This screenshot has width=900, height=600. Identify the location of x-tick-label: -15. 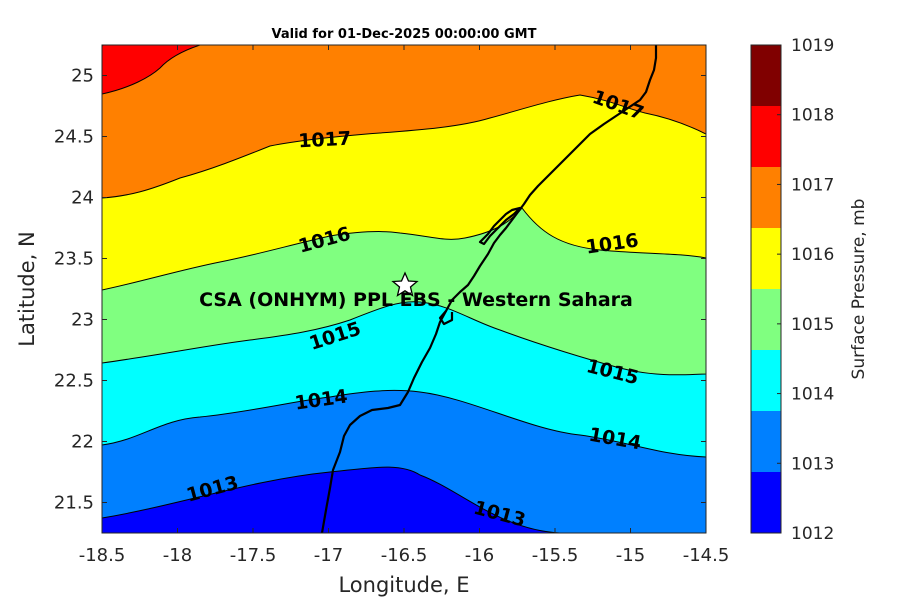
(630, 555).